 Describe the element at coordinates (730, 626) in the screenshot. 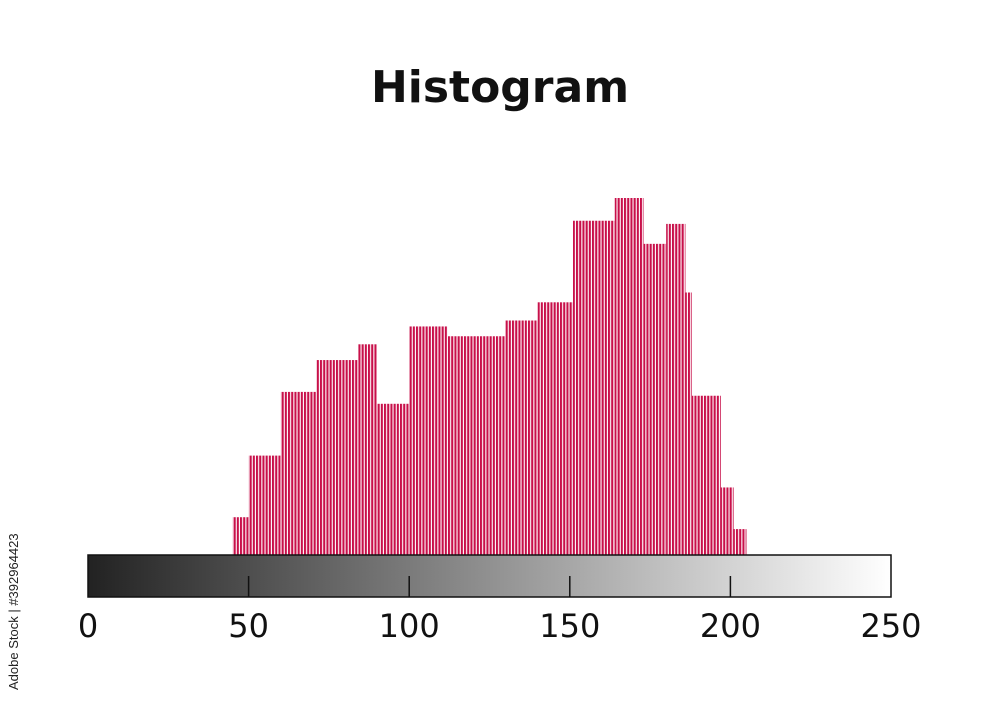

I see `x-axis-tick-label: 200` at that location.